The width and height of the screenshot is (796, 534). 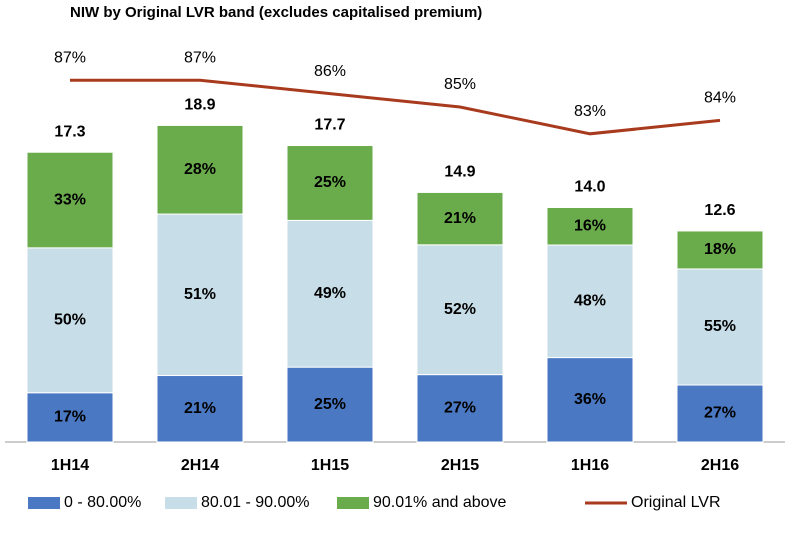 I want to click on x-tick-label: 2H15, so click(x=460, y=465).